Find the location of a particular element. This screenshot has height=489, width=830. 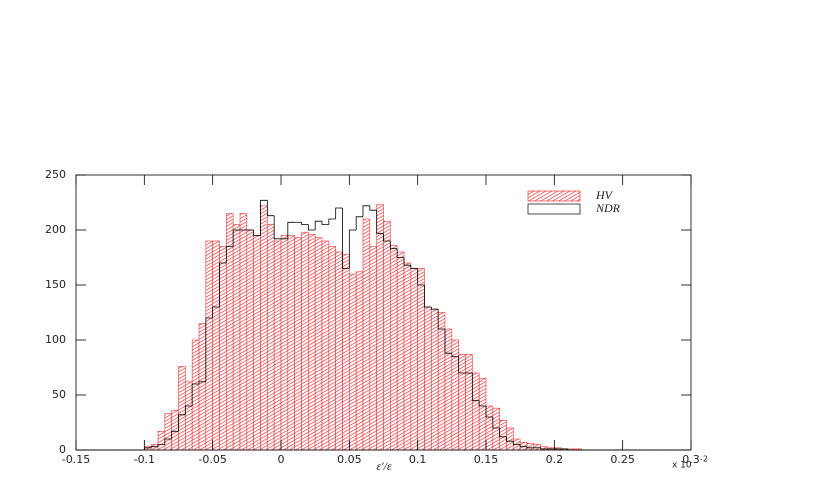

x-tick-label: 0.1 is located at coordinates (418, 459).